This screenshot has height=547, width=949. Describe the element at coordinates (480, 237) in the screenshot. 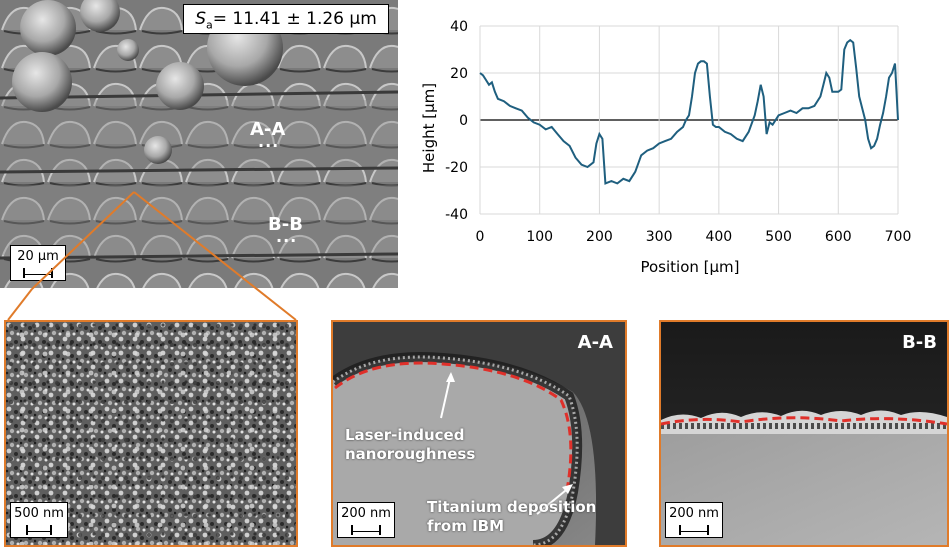

I see `x-tick-label: 0` at that location.